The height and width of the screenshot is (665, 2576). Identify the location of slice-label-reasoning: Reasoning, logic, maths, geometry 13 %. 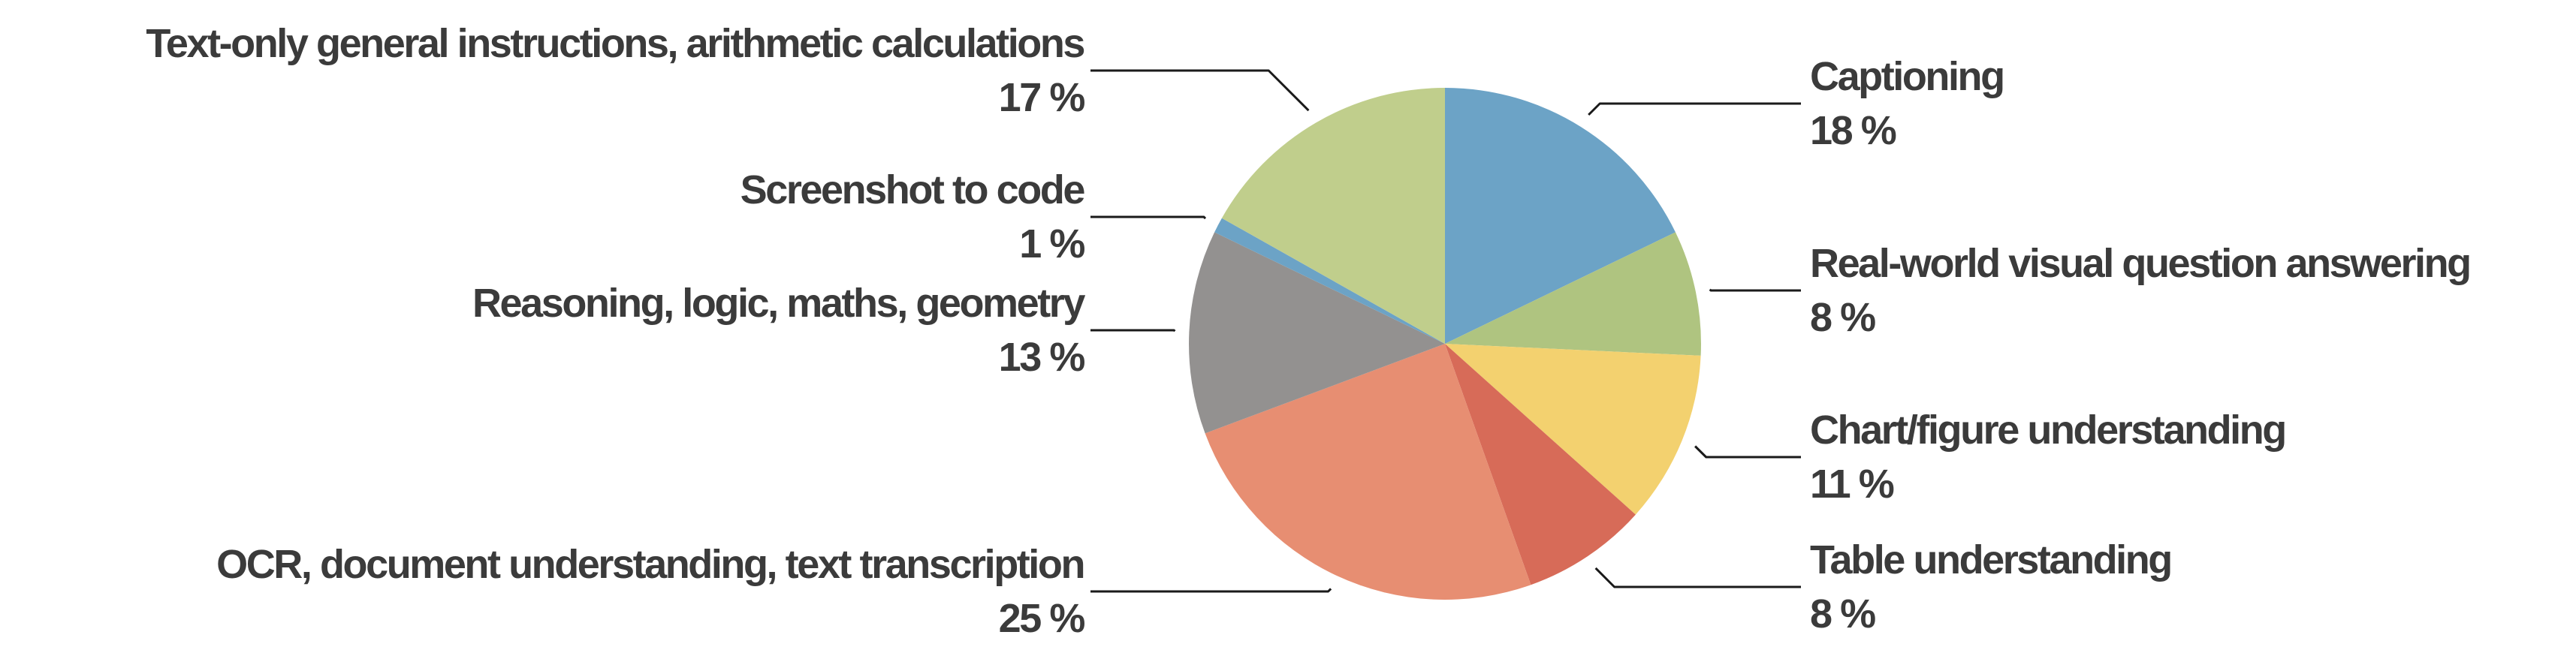
(543, 330).